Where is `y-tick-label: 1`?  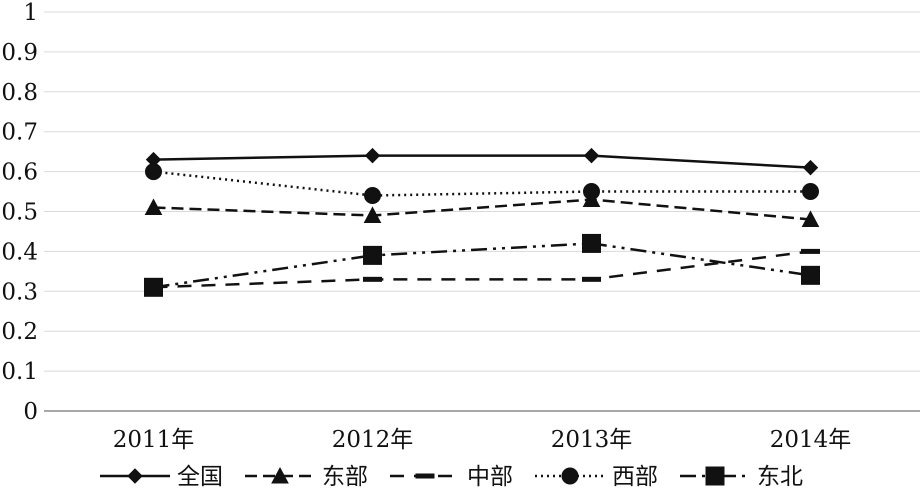 y-tick-label: 1 is located at coordinates (30, 13).